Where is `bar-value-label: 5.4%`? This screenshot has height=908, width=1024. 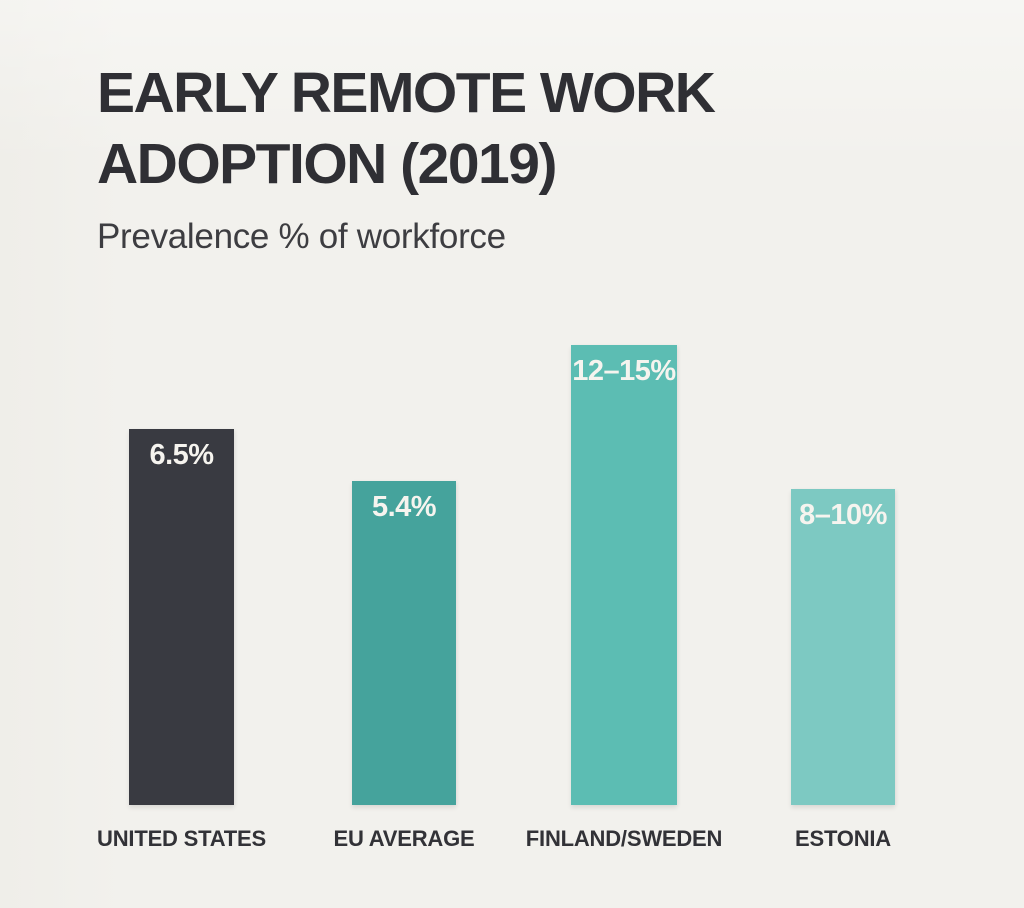
bar-value-label: 5.4% is located at coordinates (404, 507).